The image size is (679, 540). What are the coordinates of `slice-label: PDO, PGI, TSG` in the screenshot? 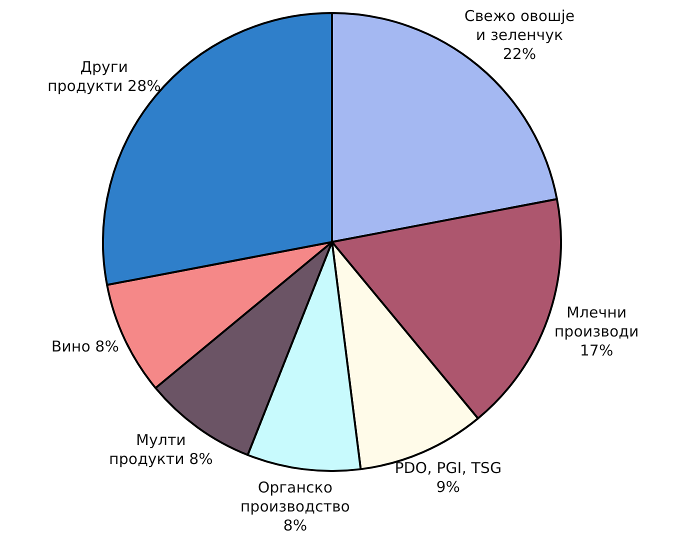 It's located at (448, 468).